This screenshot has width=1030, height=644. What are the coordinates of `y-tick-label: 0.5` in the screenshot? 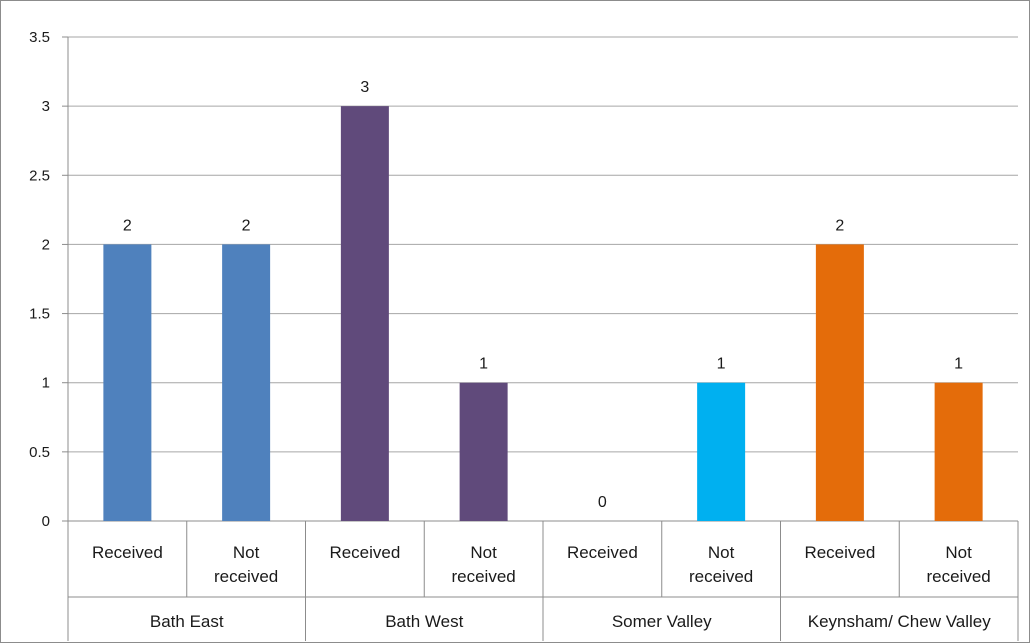 It's located at (39, 452).